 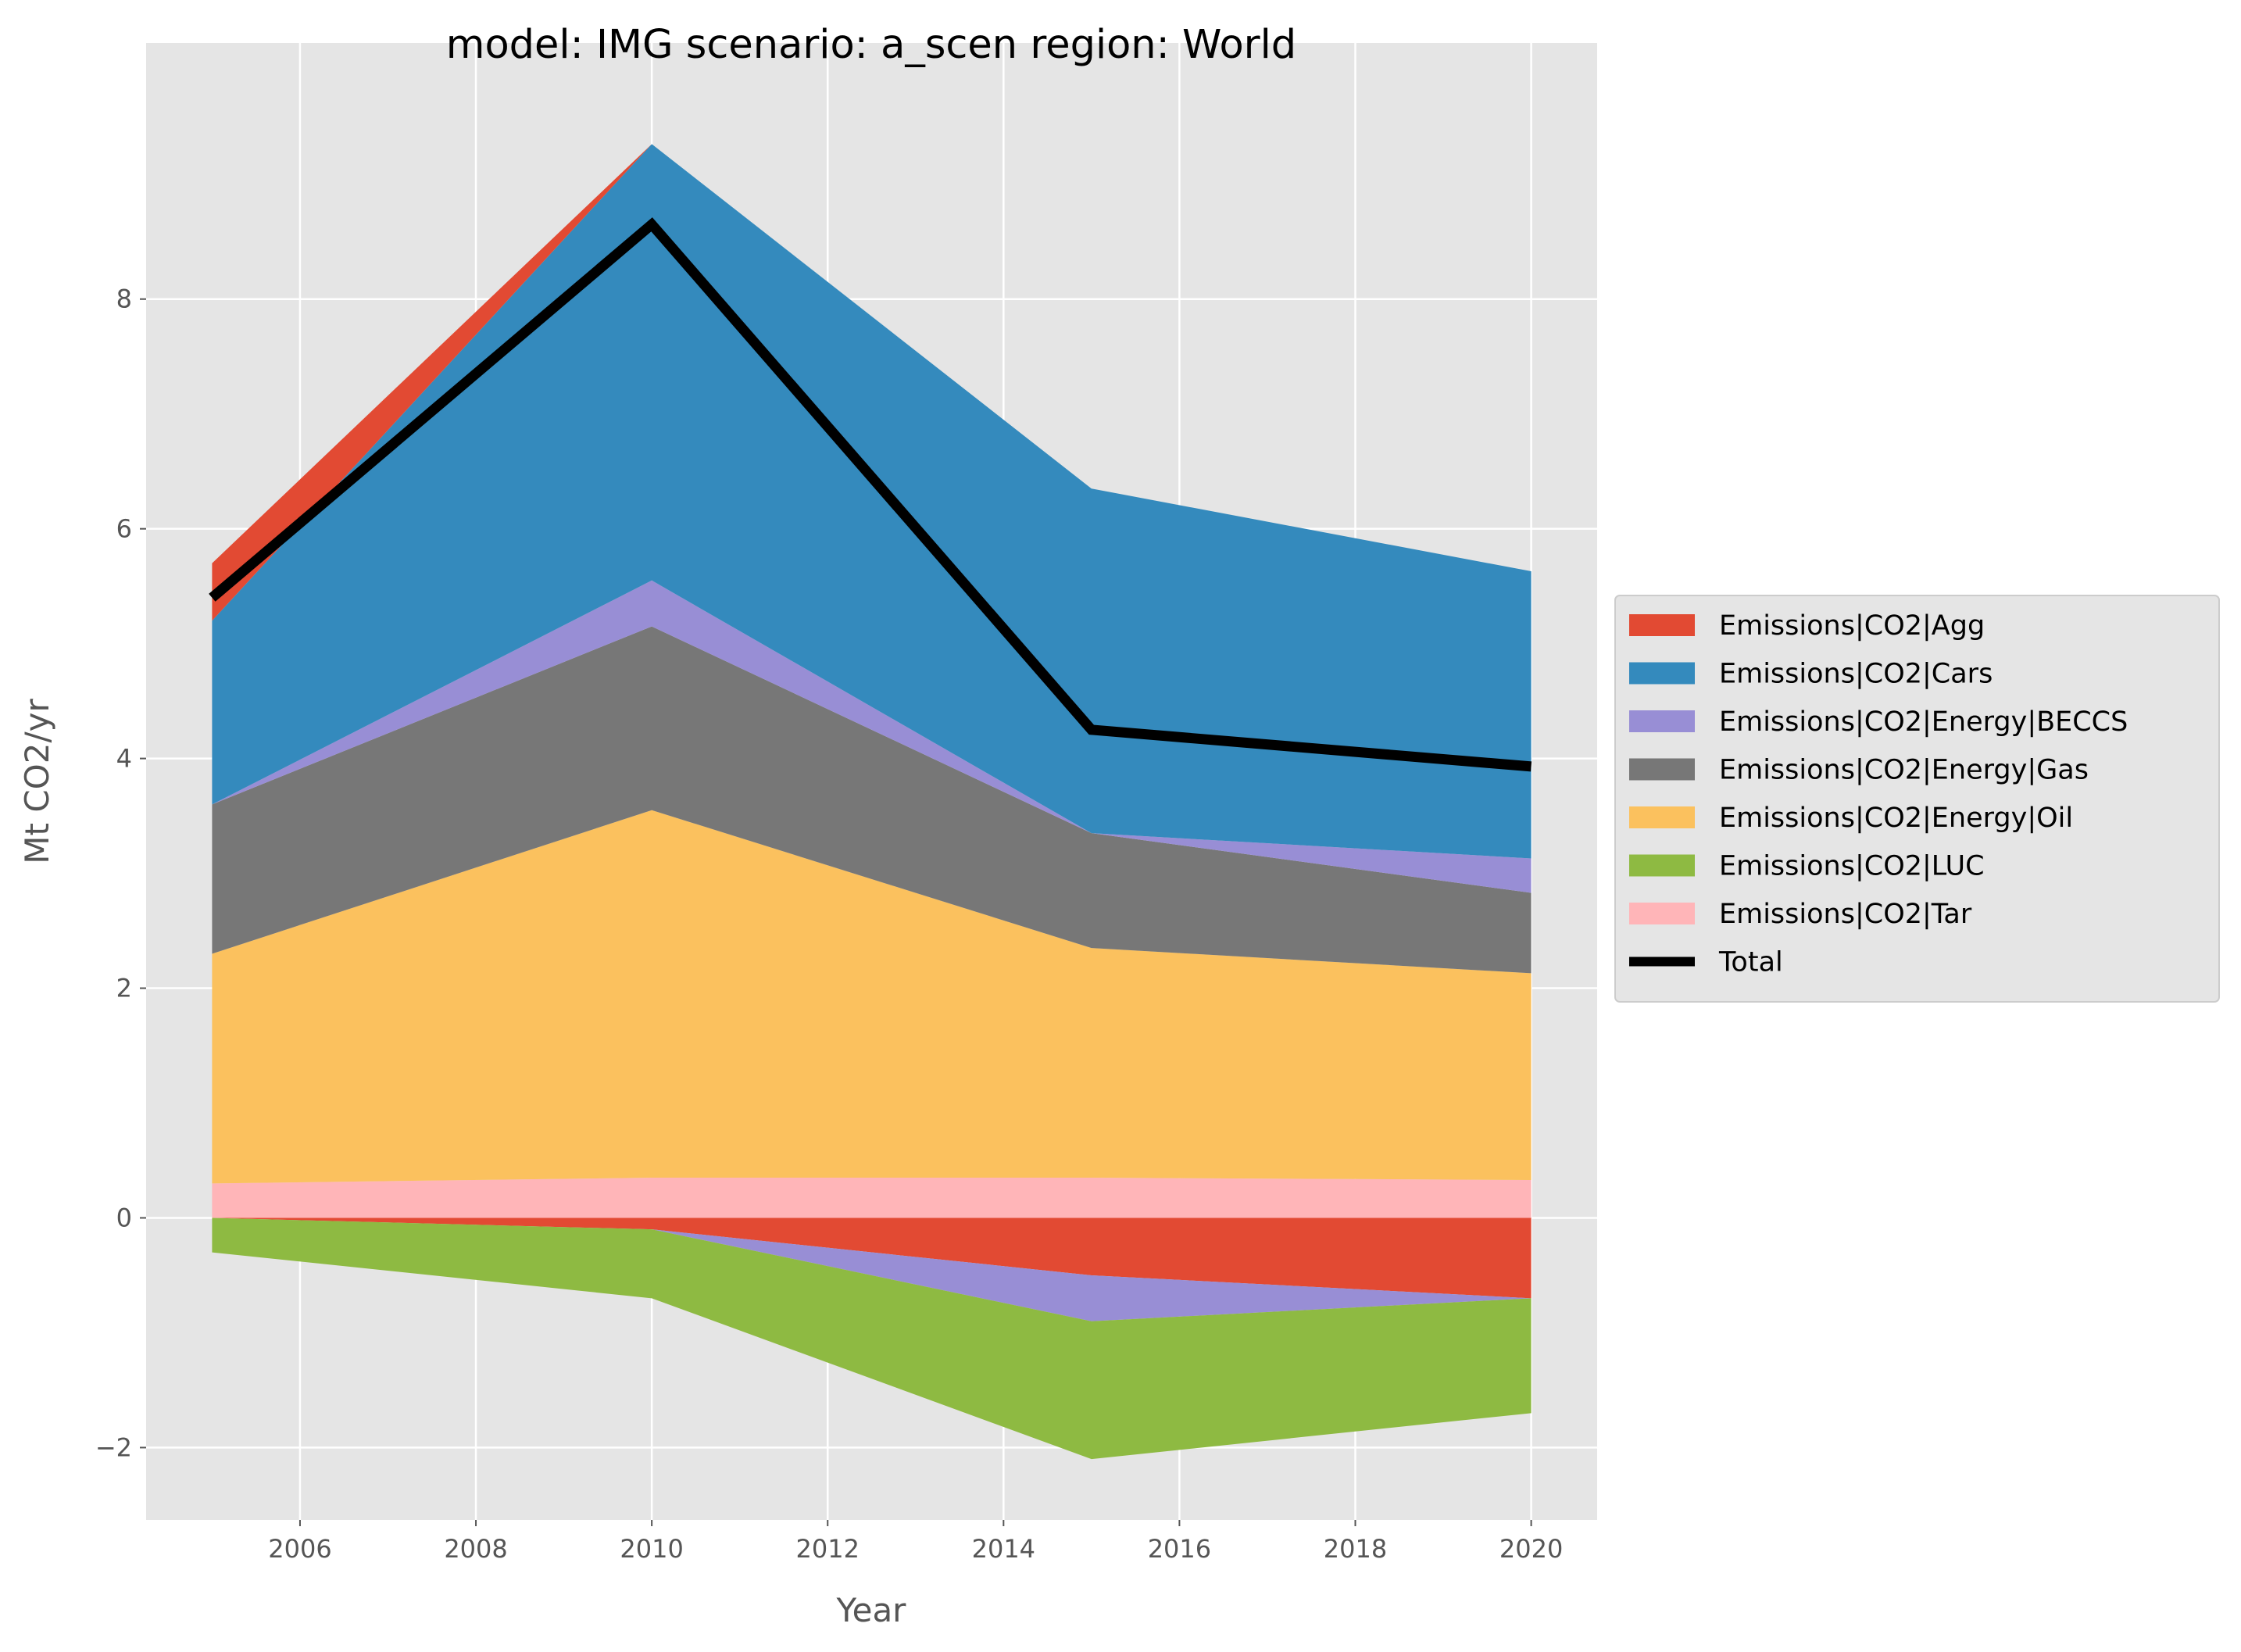 I want to click on y-tick-label: 2, so click(x=124, y=988).